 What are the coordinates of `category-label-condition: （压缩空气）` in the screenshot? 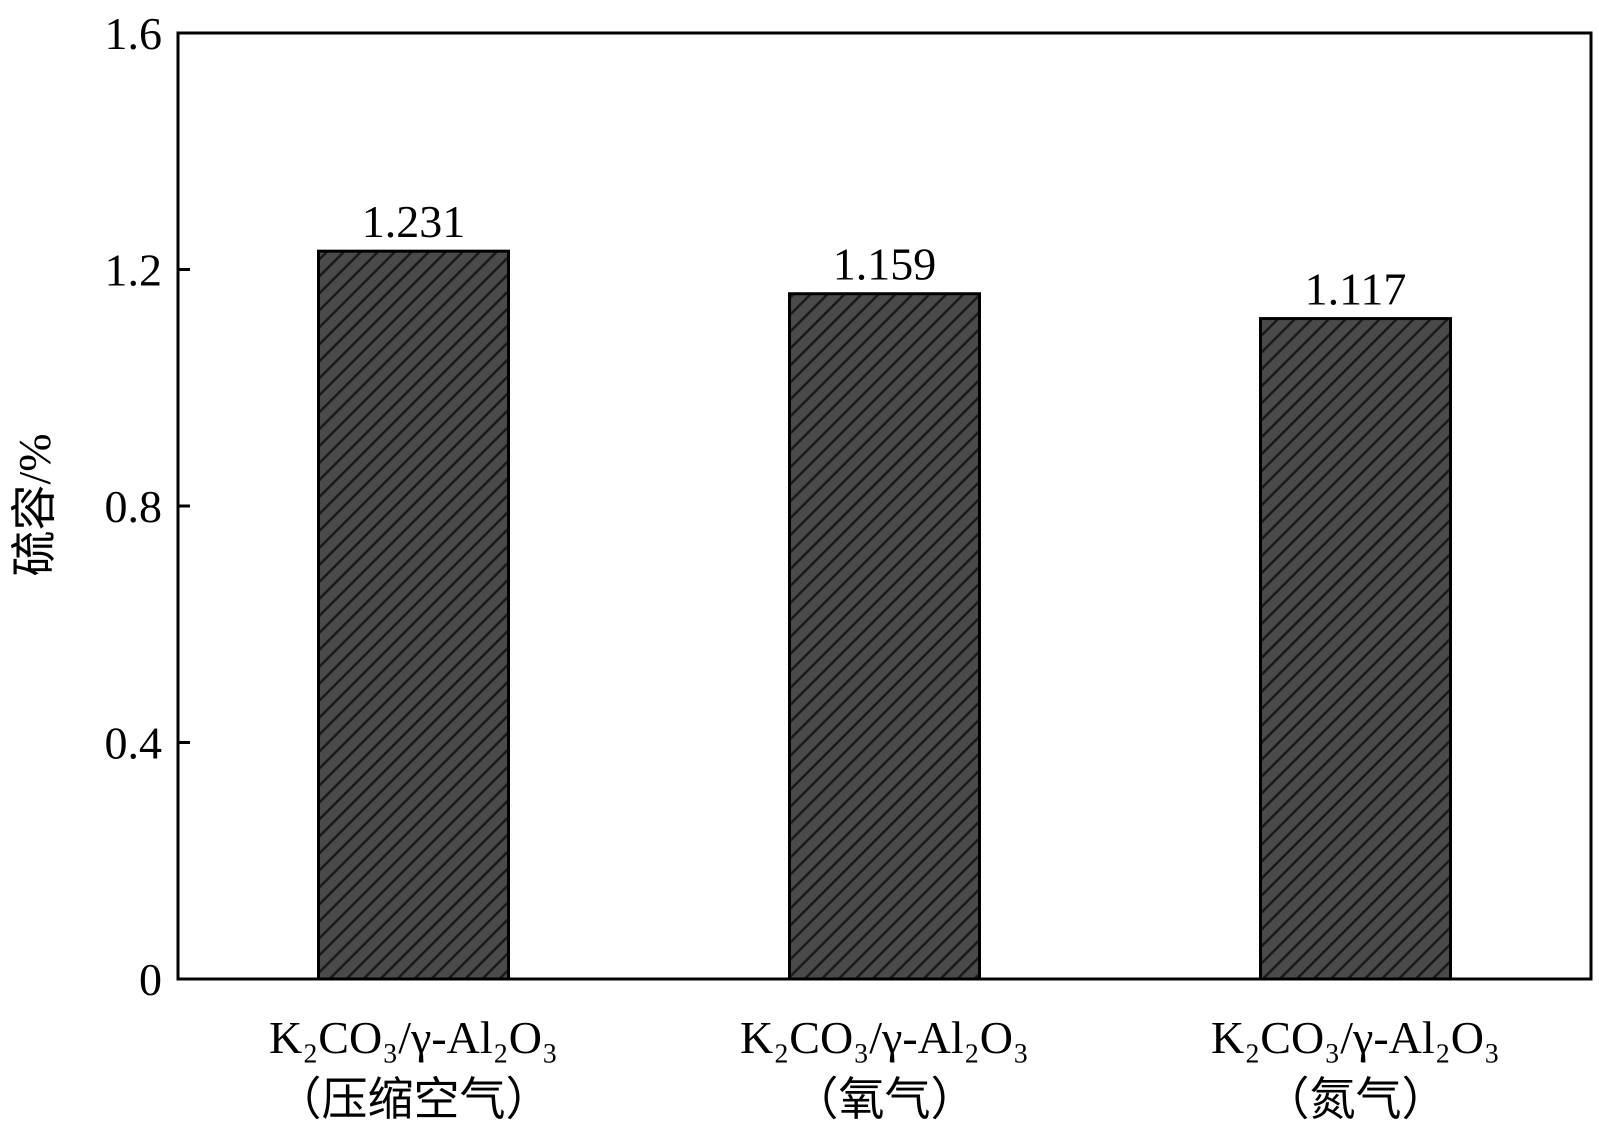 It's located at (414, 1099).